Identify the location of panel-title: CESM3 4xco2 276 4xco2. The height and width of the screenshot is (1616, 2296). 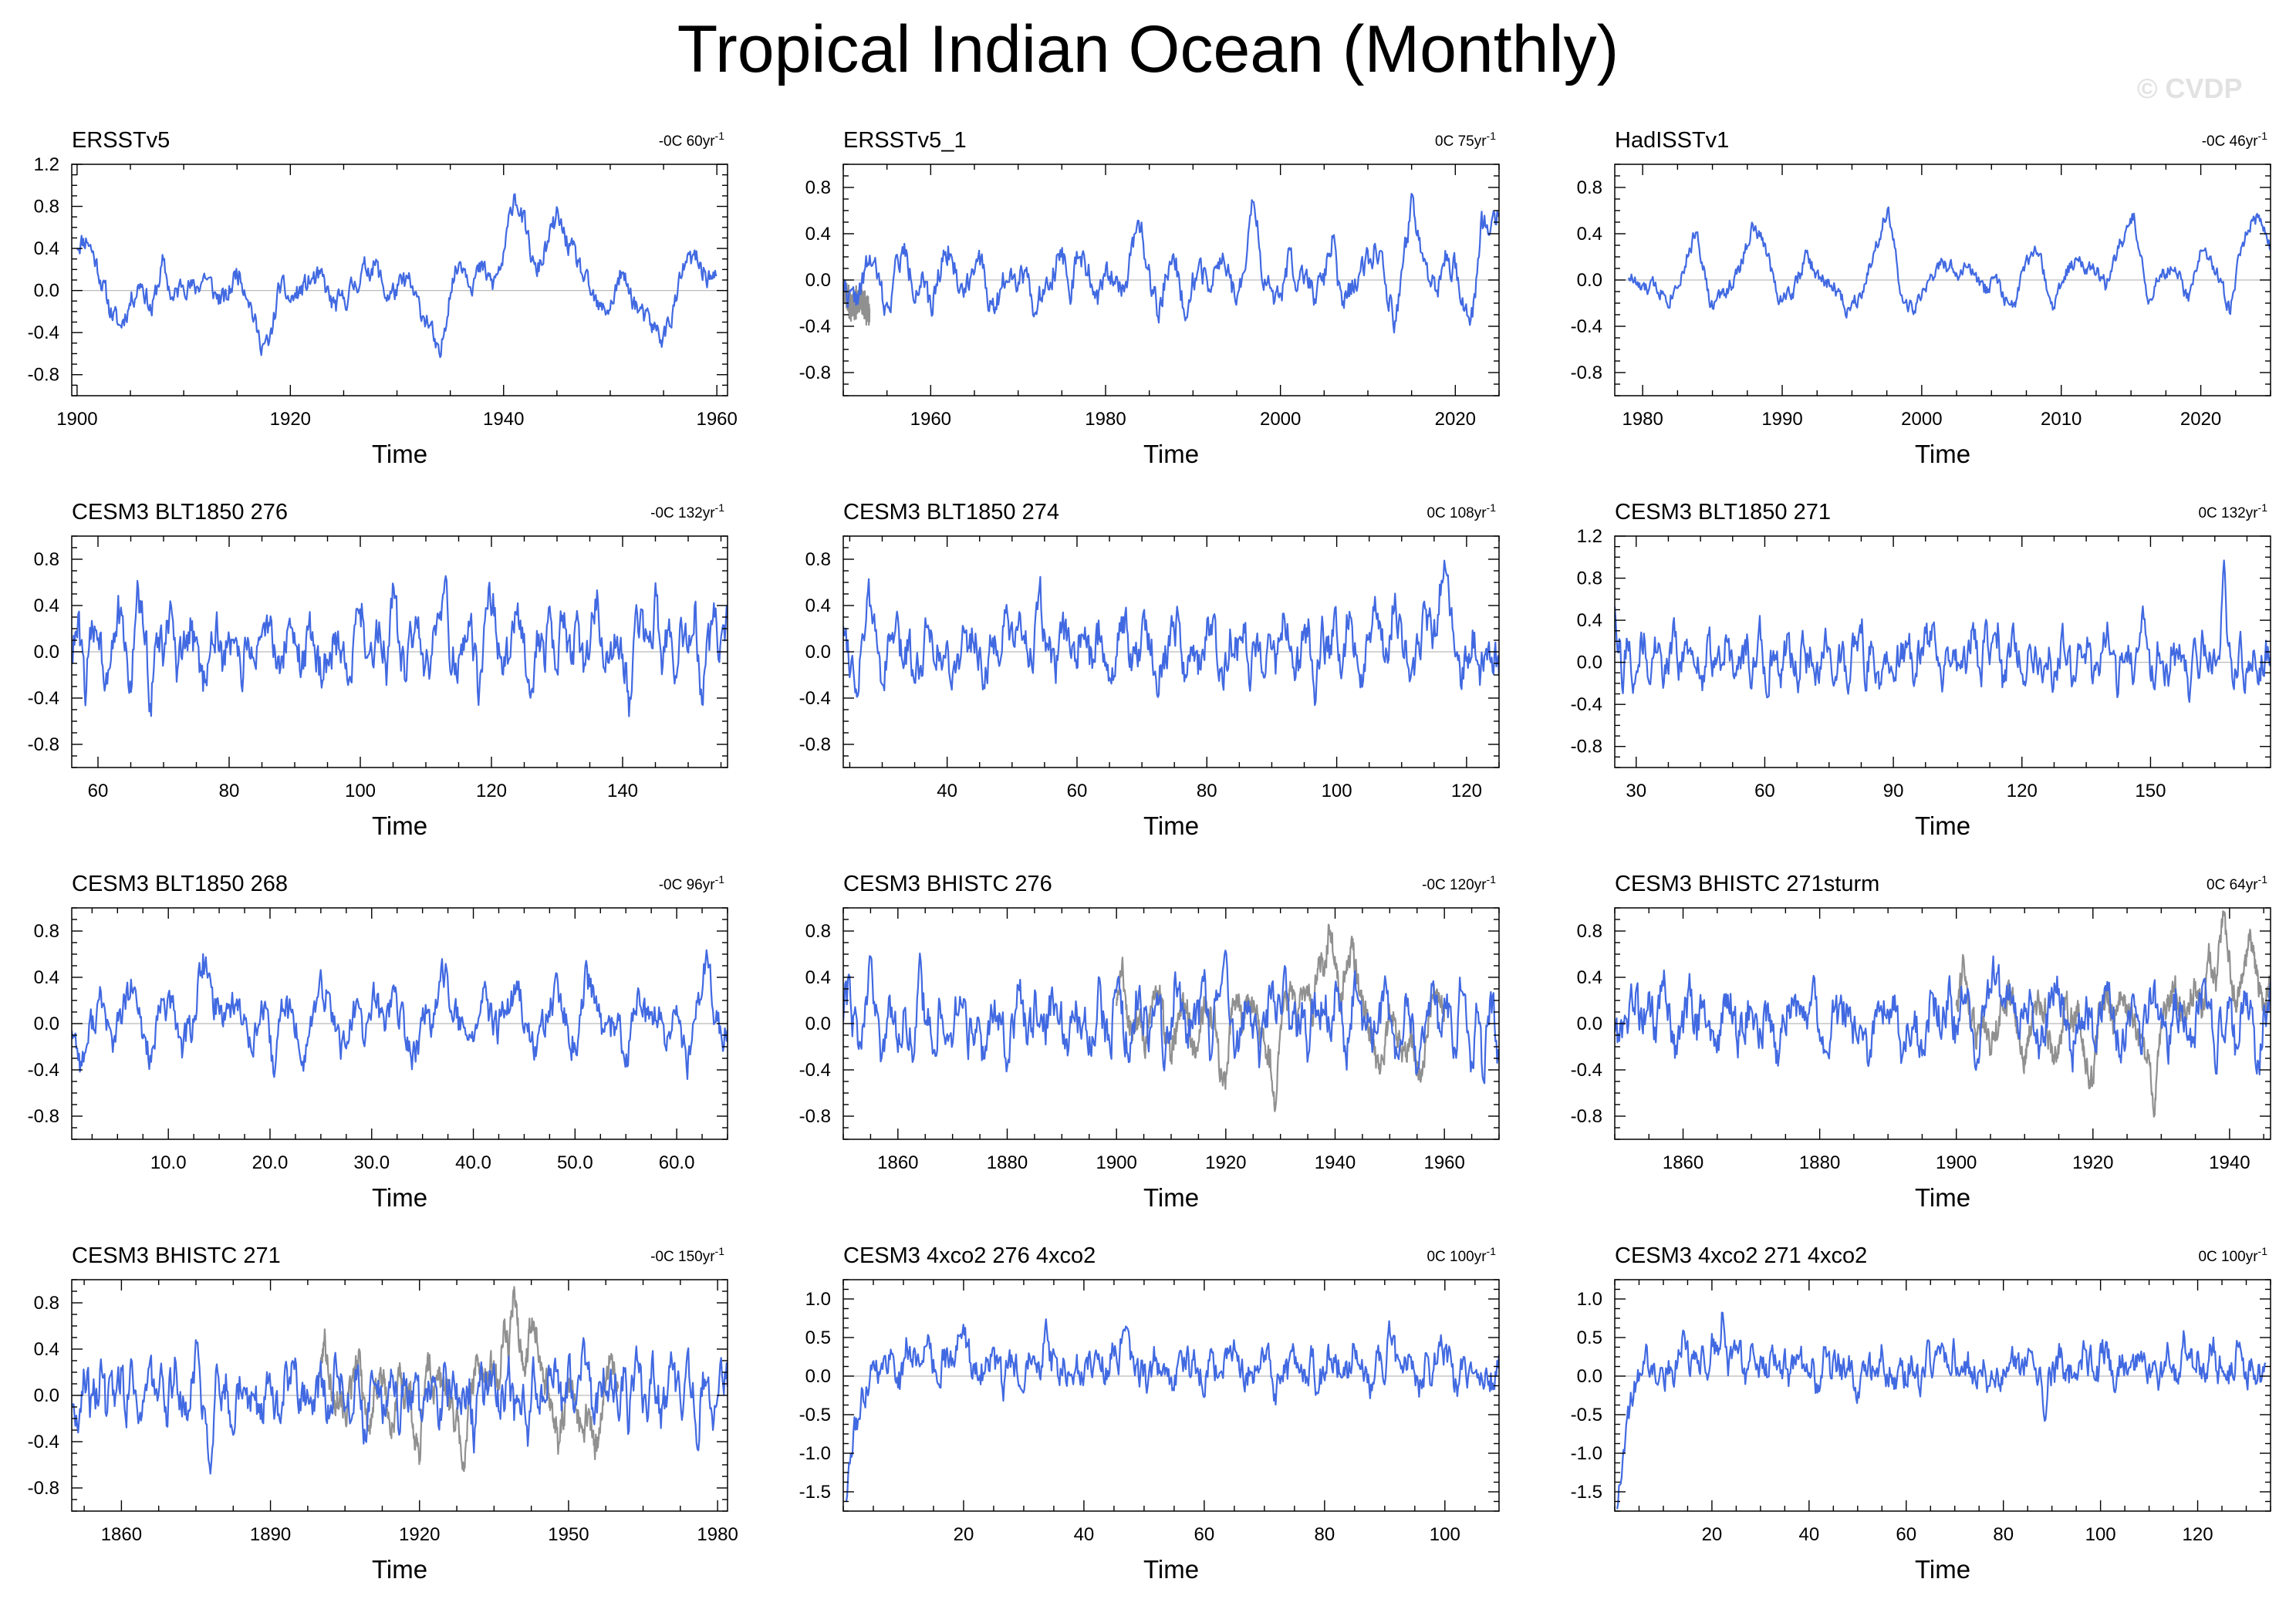
(970, 1256).